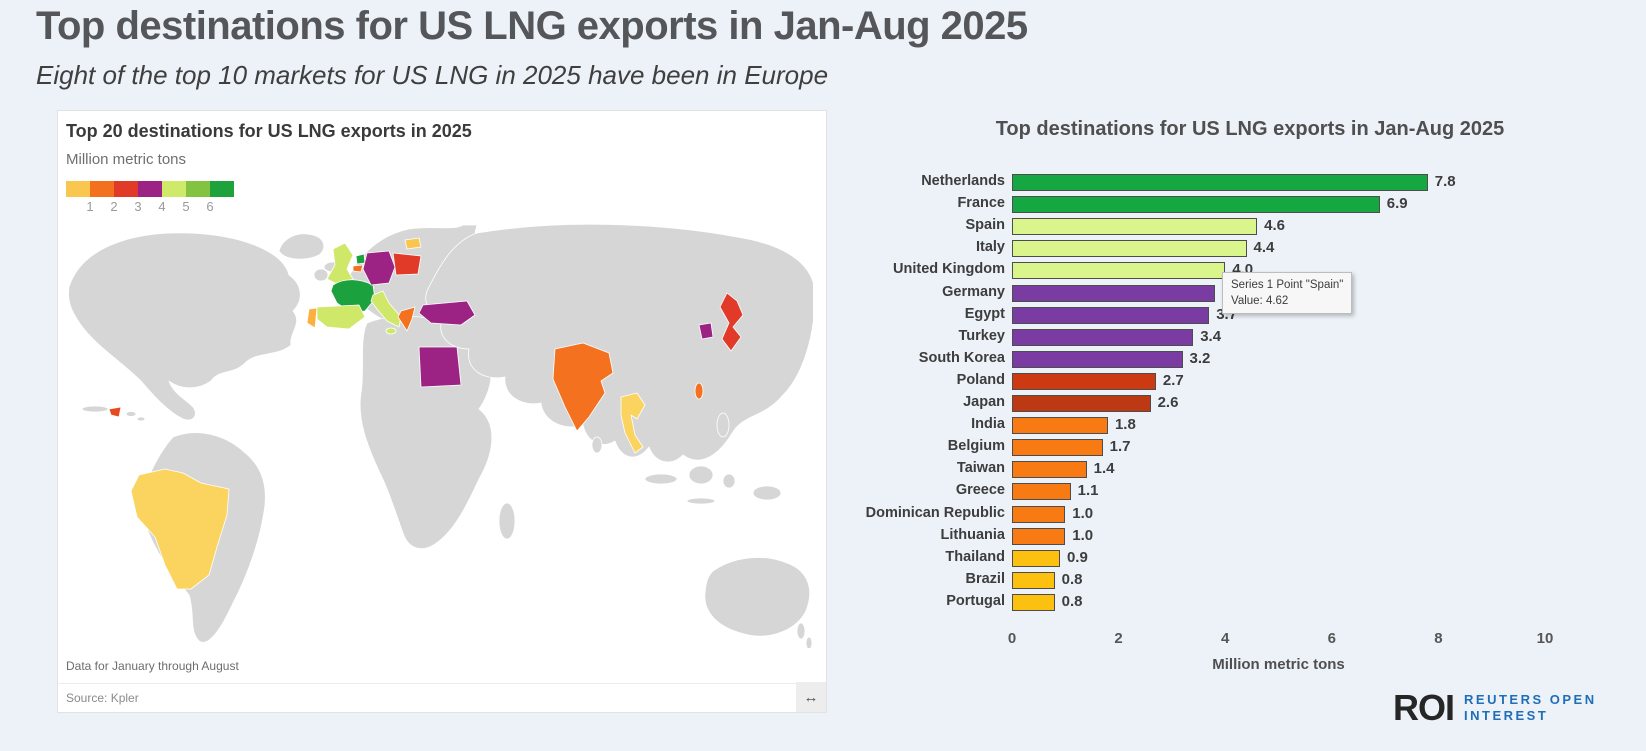 Image resolution: width=1646 pixels, height=751 pixels. Describe the element at coordinates (597, 445) in the screenshot. I see `map-island-sri-lanka` at that location.